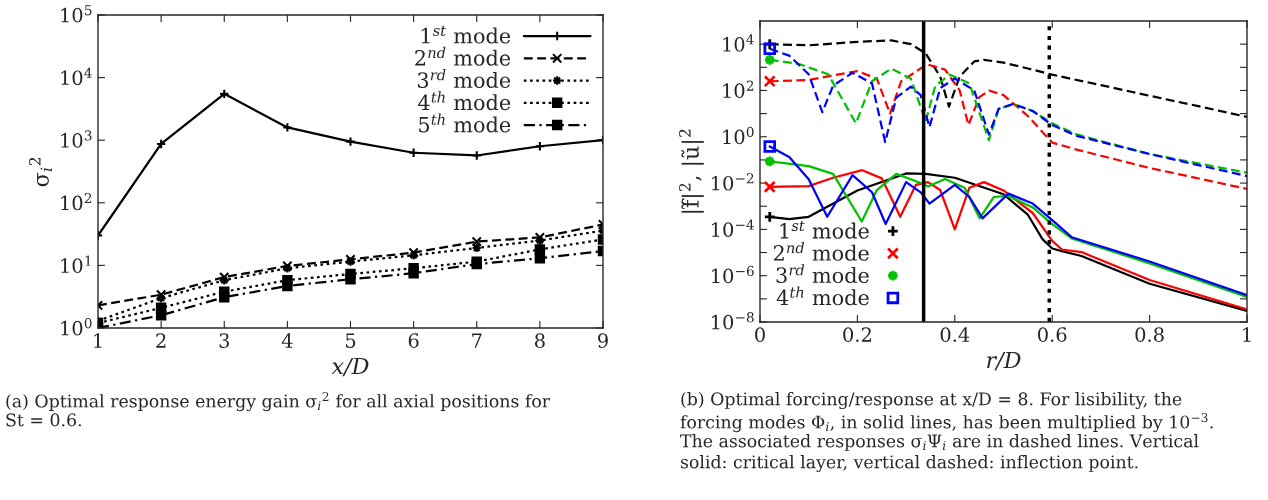  Describe the element at coordinates (287, 340) in the screenshot. I see `x-tick-label: 4` at that location.